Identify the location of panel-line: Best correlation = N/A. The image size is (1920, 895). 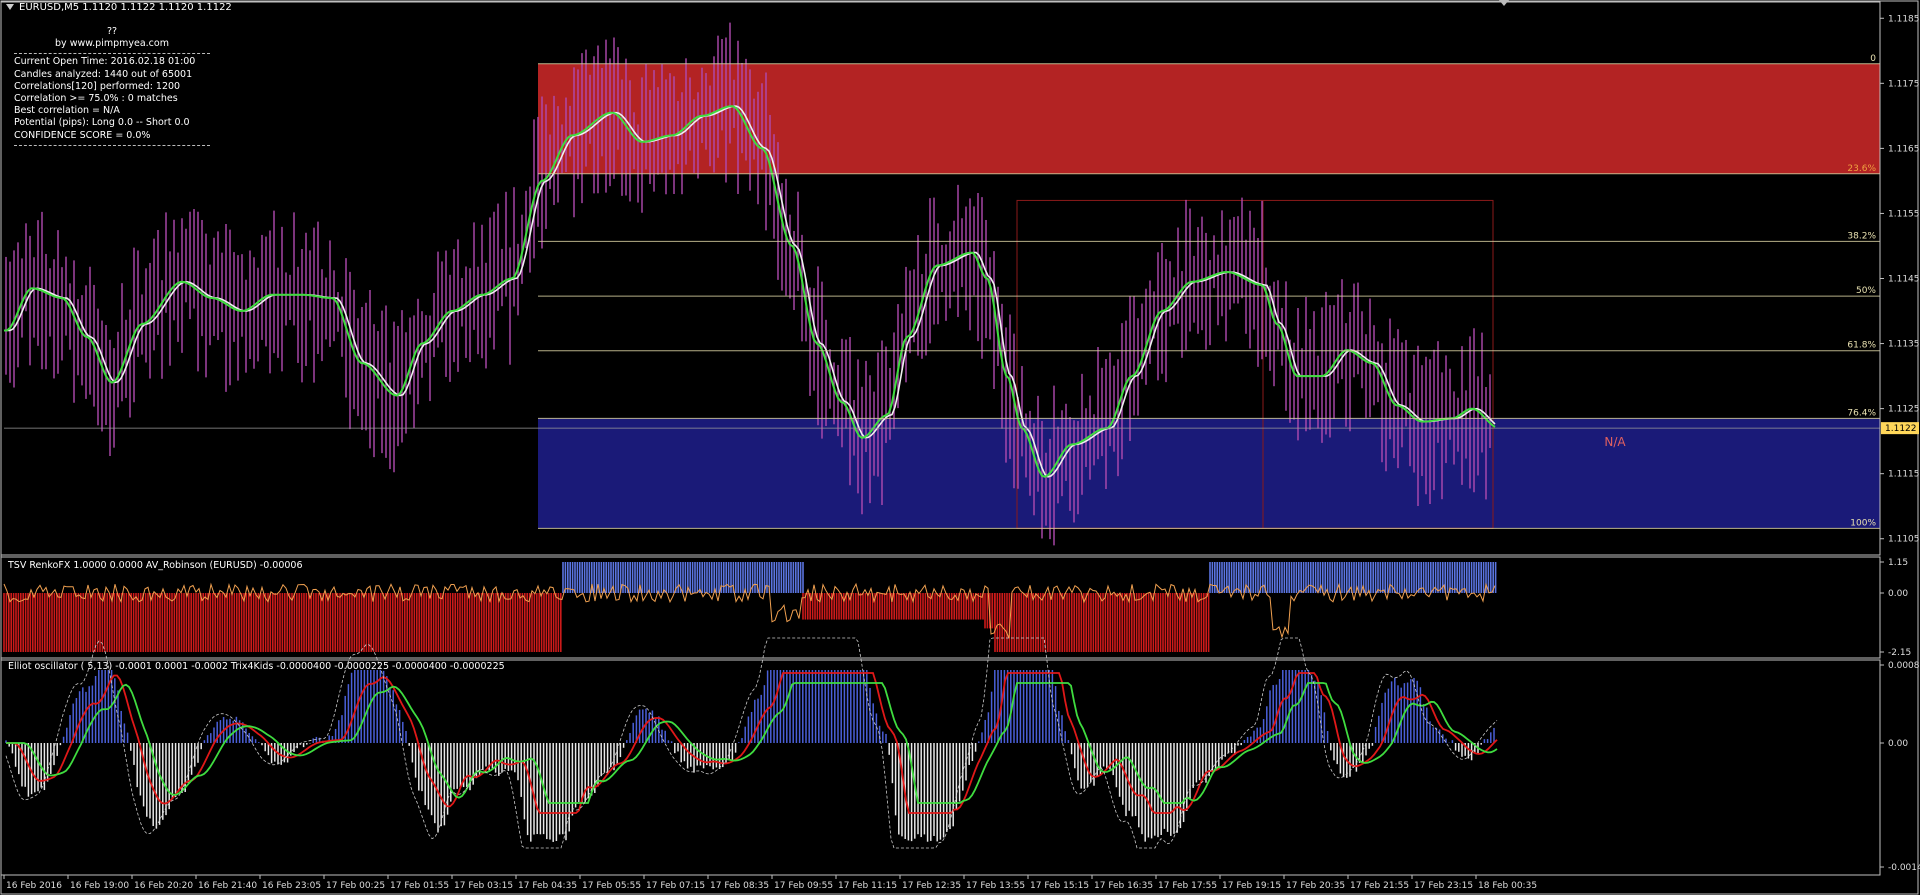
(67, 111).